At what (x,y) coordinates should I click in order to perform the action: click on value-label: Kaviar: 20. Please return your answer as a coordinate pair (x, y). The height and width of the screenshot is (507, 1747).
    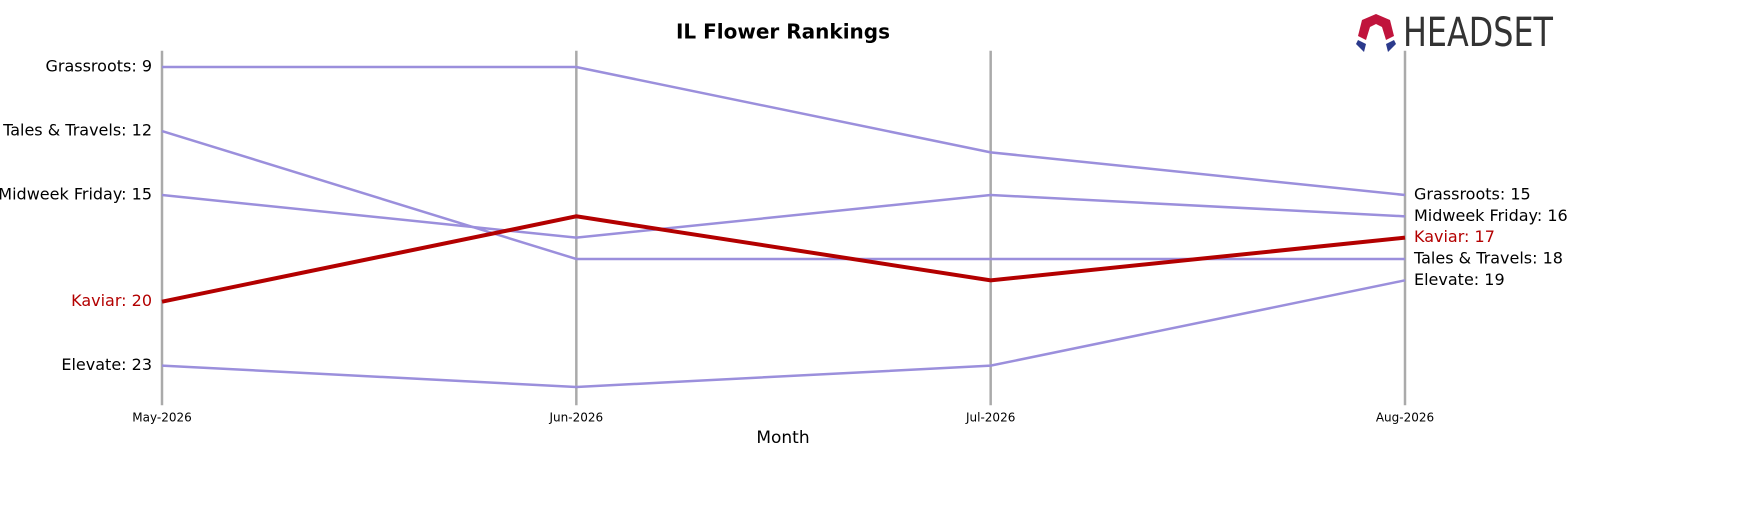
    Looking at the image, I should click on (111, 300).